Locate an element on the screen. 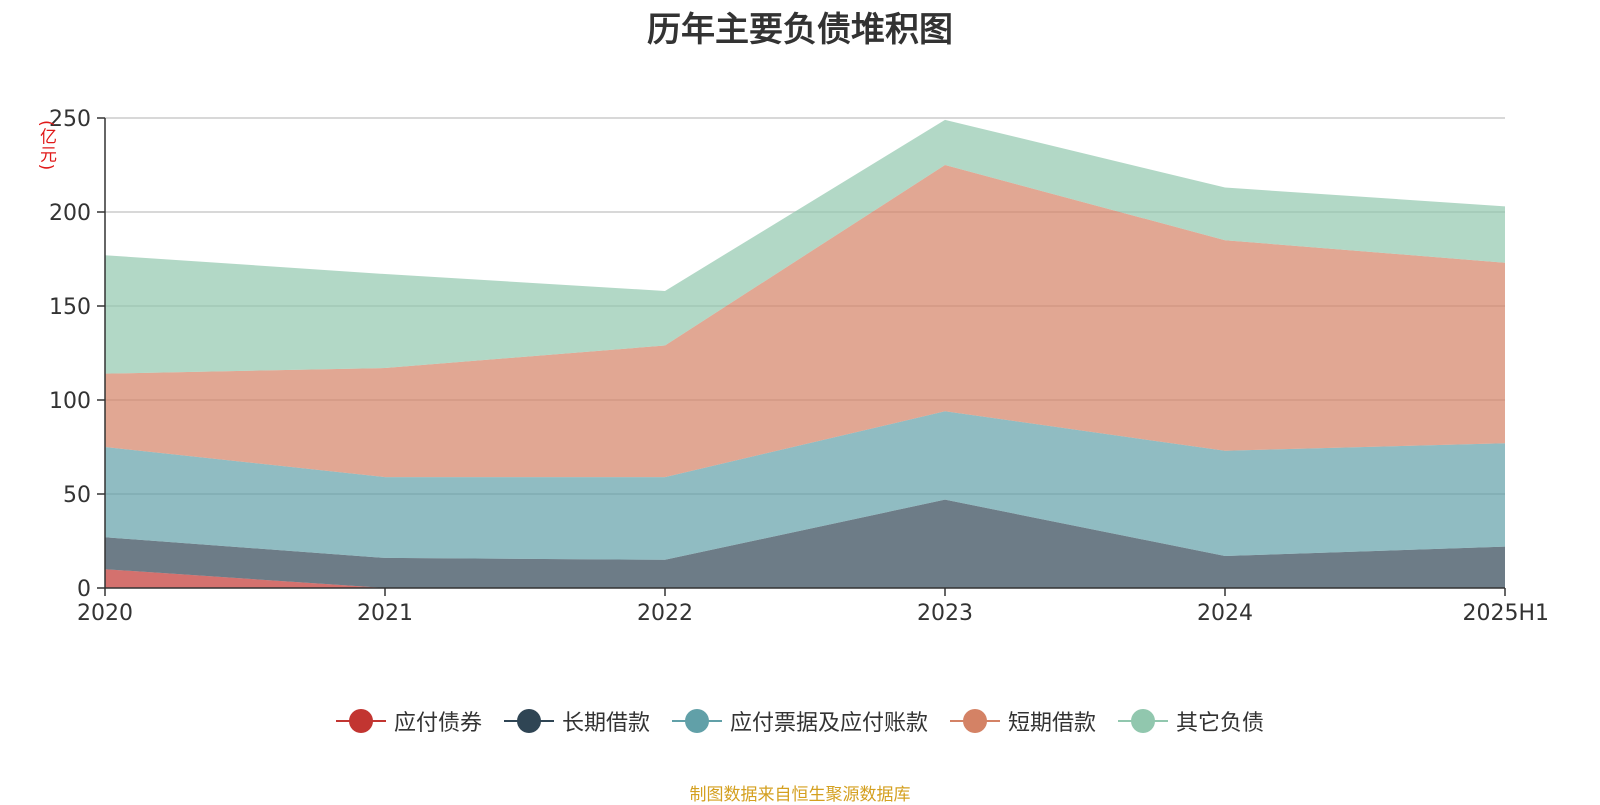 The height and width of the screenshot is (805, 1600). legend-item-4: 其它负债 is located at coordinates (1191, 721).